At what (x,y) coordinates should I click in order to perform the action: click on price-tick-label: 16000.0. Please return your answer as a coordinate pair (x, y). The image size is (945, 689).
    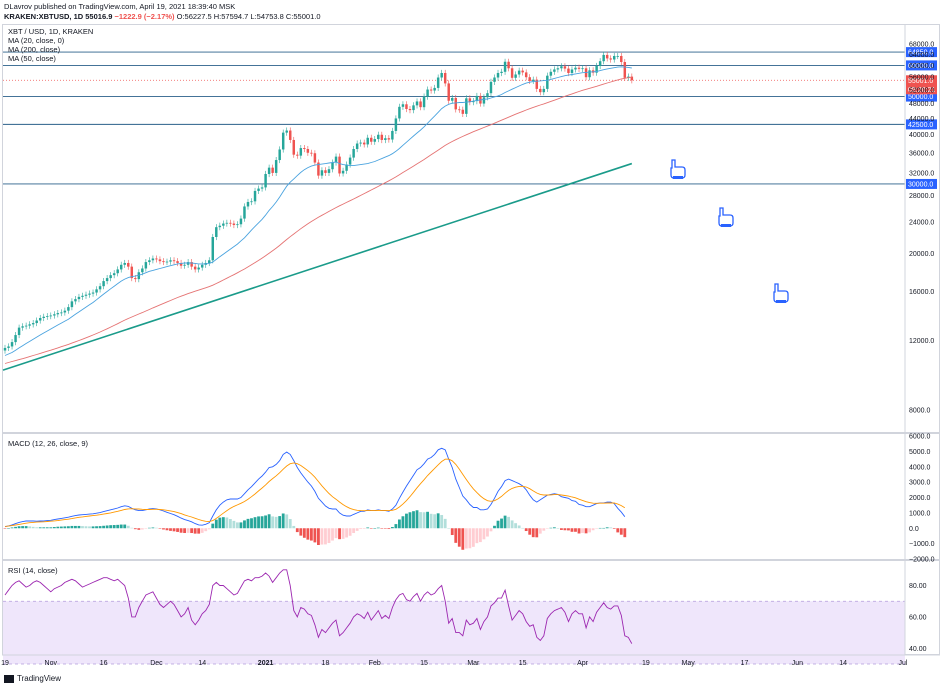
    Looking at the image, I should click on (921, 292).